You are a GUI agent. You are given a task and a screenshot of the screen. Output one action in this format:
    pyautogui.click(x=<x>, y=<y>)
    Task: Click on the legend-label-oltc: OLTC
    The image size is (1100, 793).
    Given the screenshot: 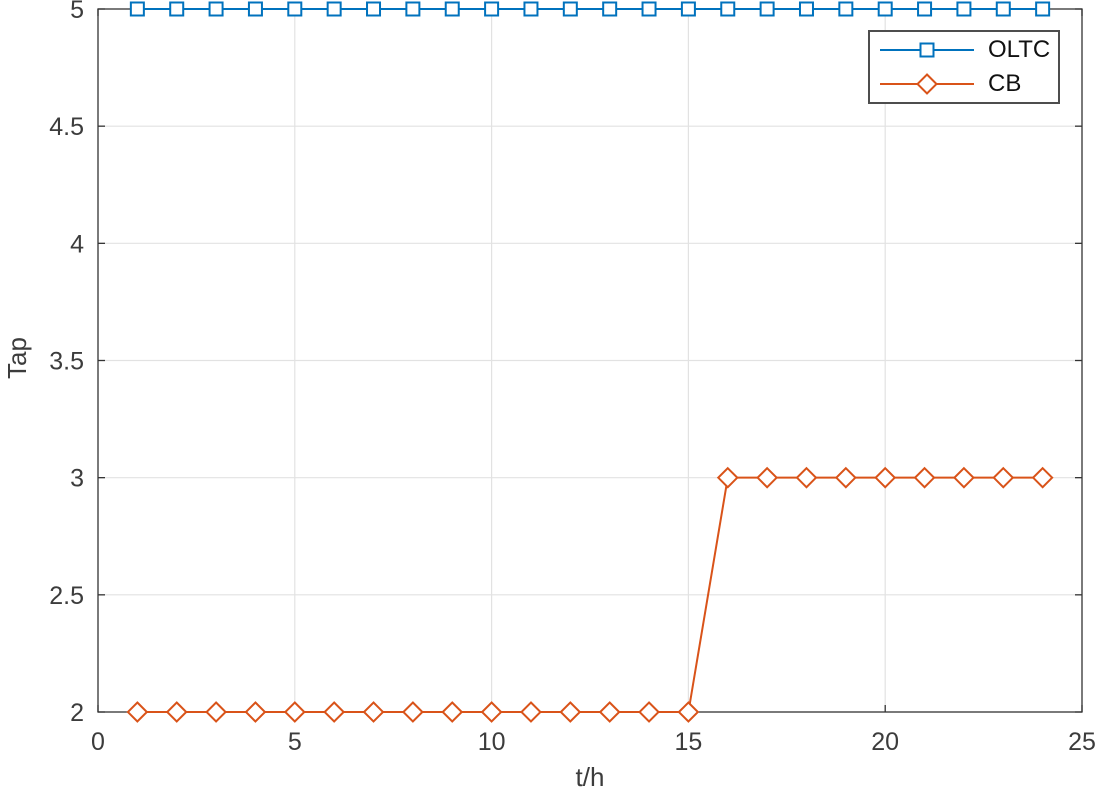 What is the action you would take?
    pyautogui.click(x=1019, y=49)
    